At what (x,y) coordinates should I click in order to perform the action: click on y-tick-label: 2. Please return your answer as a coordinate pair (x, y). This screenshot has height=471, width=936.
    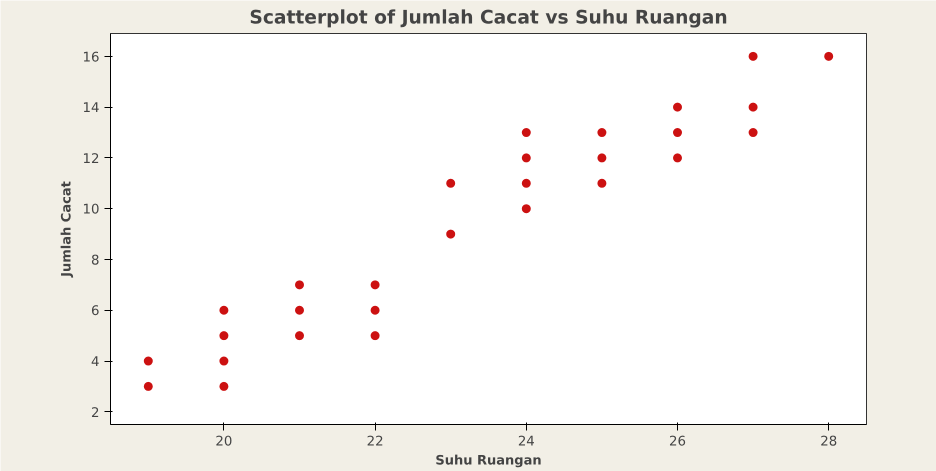
    Looking at the image, I should click on (95, 413).